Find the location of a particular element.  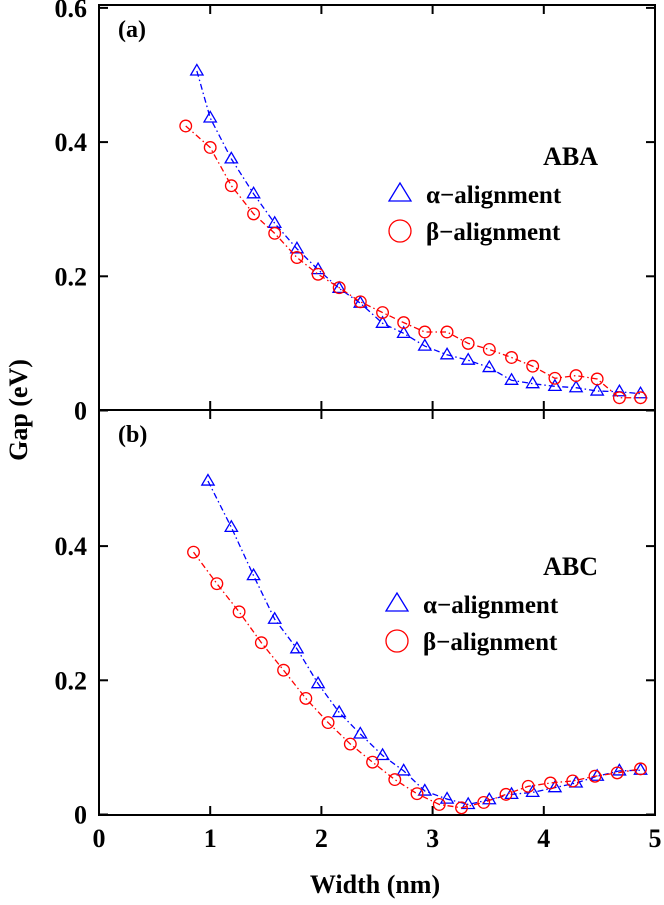

y-tick-label: 0.6 is located at coordinates (71, 11).